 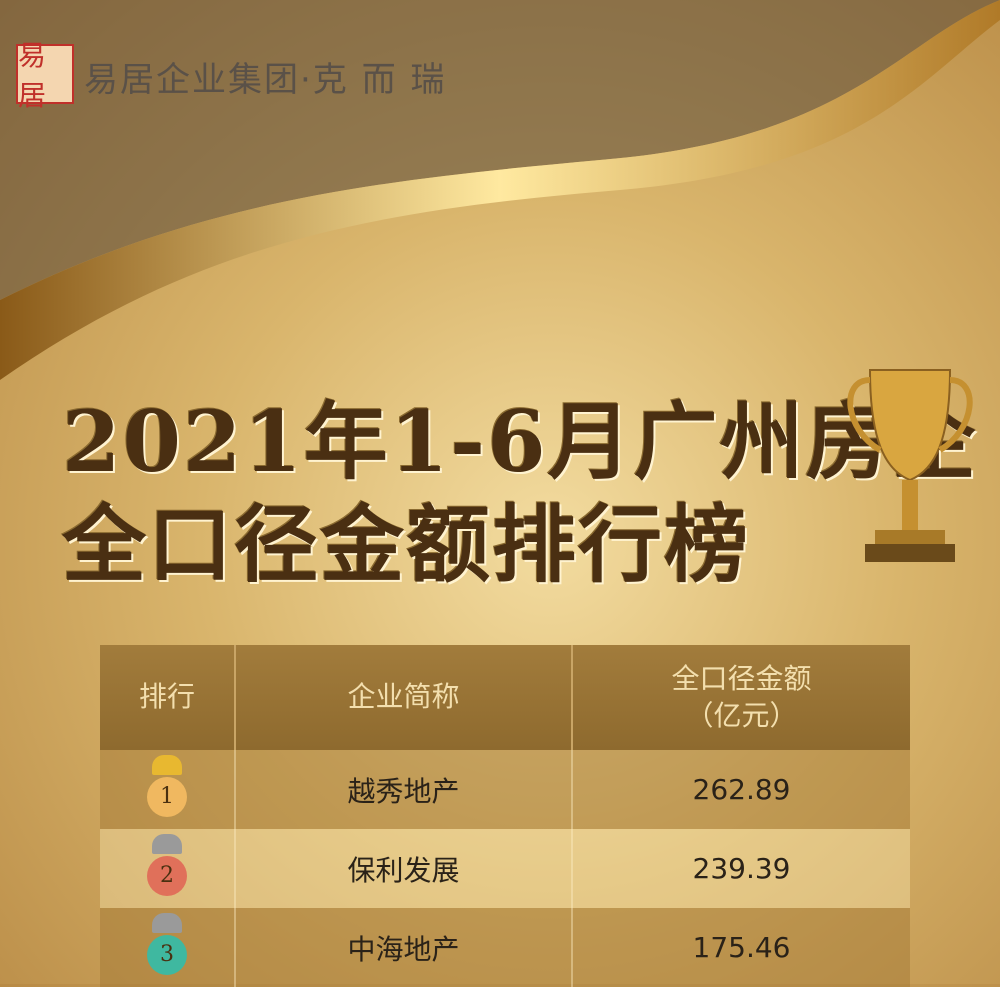 What do you see at coordinates (167, 865) in the screenshot?
I see `crown-medal-icon: 2` at bounding box center [167, 865].